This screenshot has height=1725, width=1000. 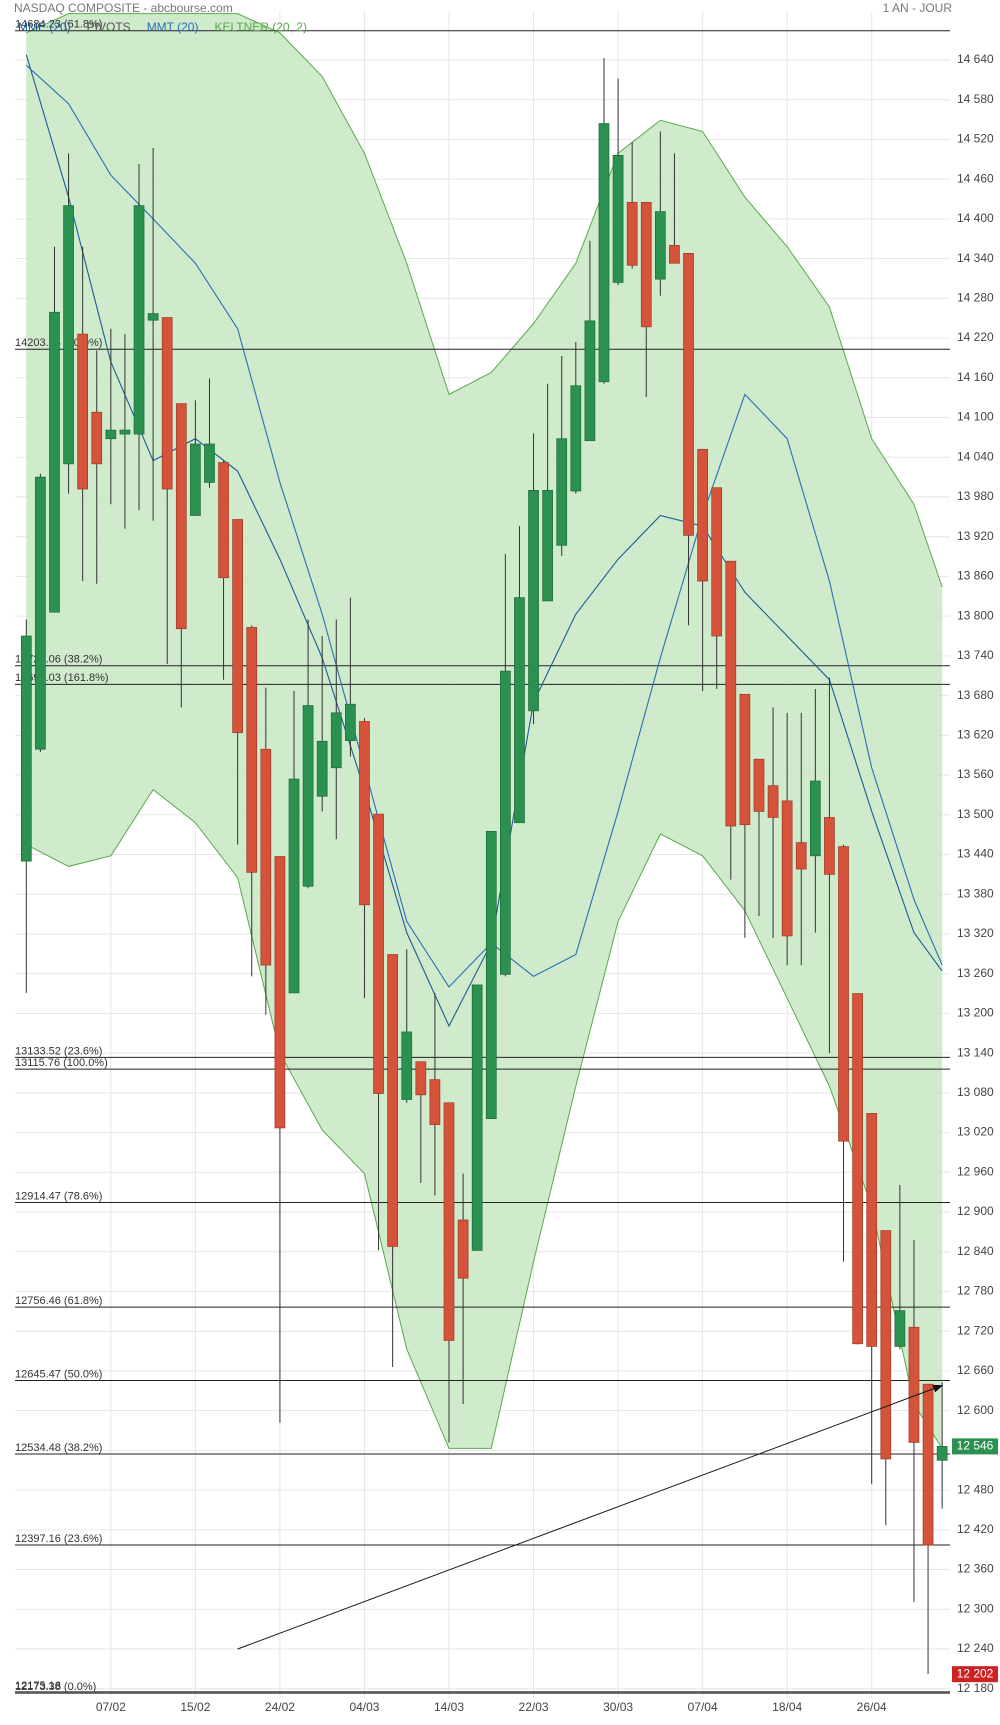 I want to click on y-tick-label: 13 620, so click(x=975, y=734).